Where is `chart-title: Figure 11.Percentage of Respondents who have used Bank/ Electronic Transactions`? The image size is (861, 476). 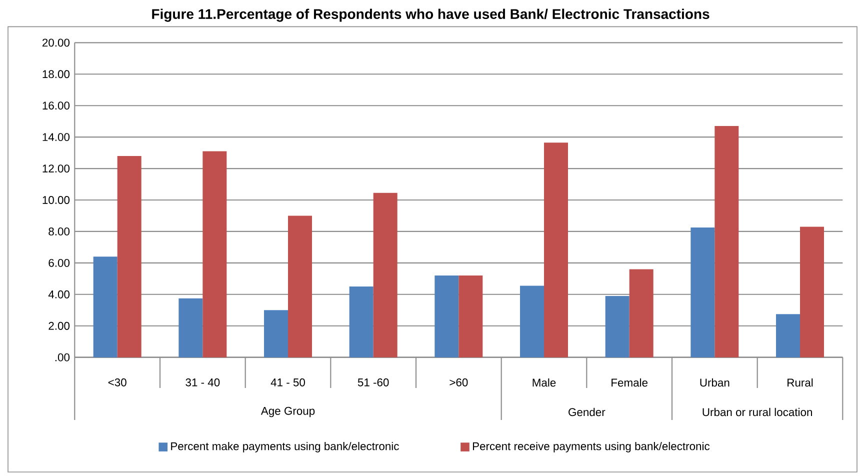 chart-title: Figure 11.Percentage of Respondents who have used Bank/ Electronic Transactions is located at coordinates (431, 15).